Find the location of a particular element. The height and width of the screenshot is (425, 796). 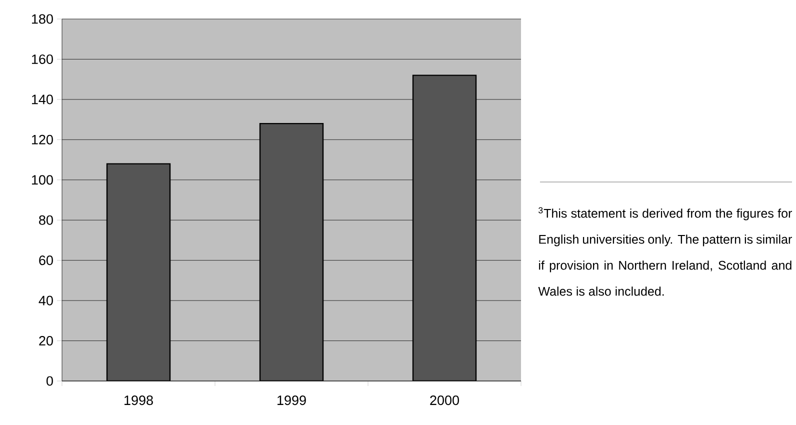

text: $^{3}$This statement is derived from the figures for English universities only. The pattern is similar if provision in Northern Ireland, Scotland and Wales is also included. is located at coordinates (665, 251).